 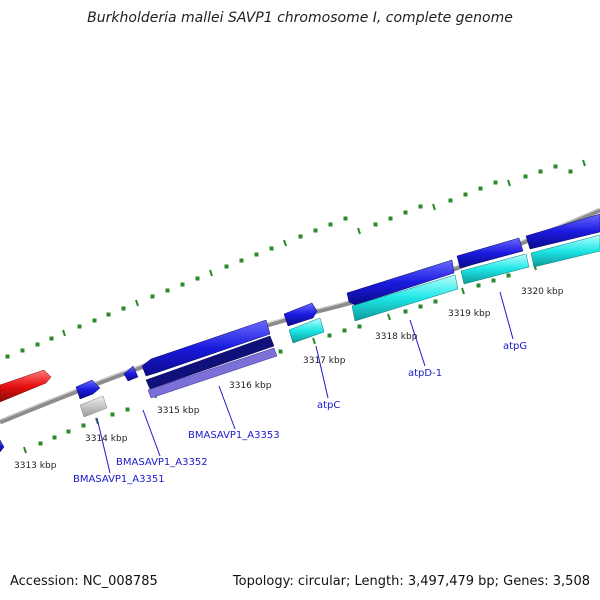 What do you see at coordinates (562, 231) in the screenshot?
I see `gene-next` at bounding box center [562, 231].